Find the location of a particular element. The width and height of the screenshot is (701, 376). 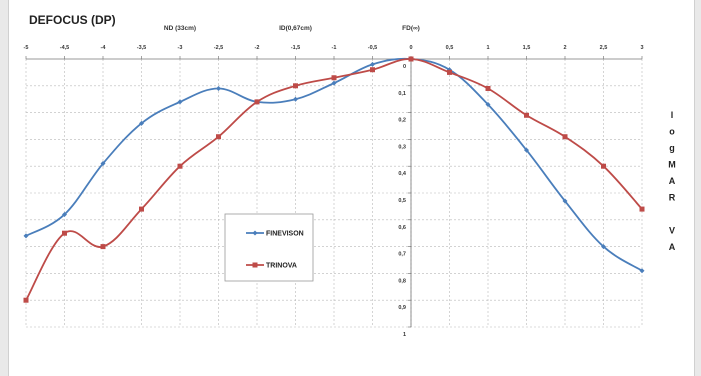

legend-item-trinova: TRINOVA is located at coordinates (271, 266).